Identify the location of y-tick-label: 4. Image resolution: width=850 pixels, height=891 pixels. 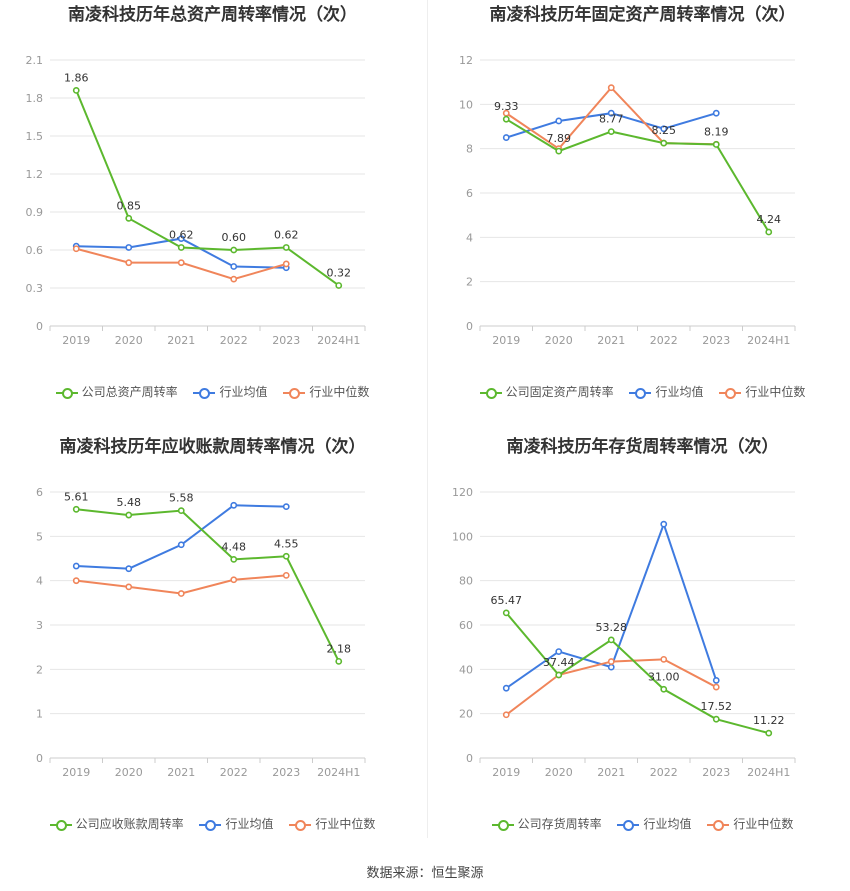
(39, 581).